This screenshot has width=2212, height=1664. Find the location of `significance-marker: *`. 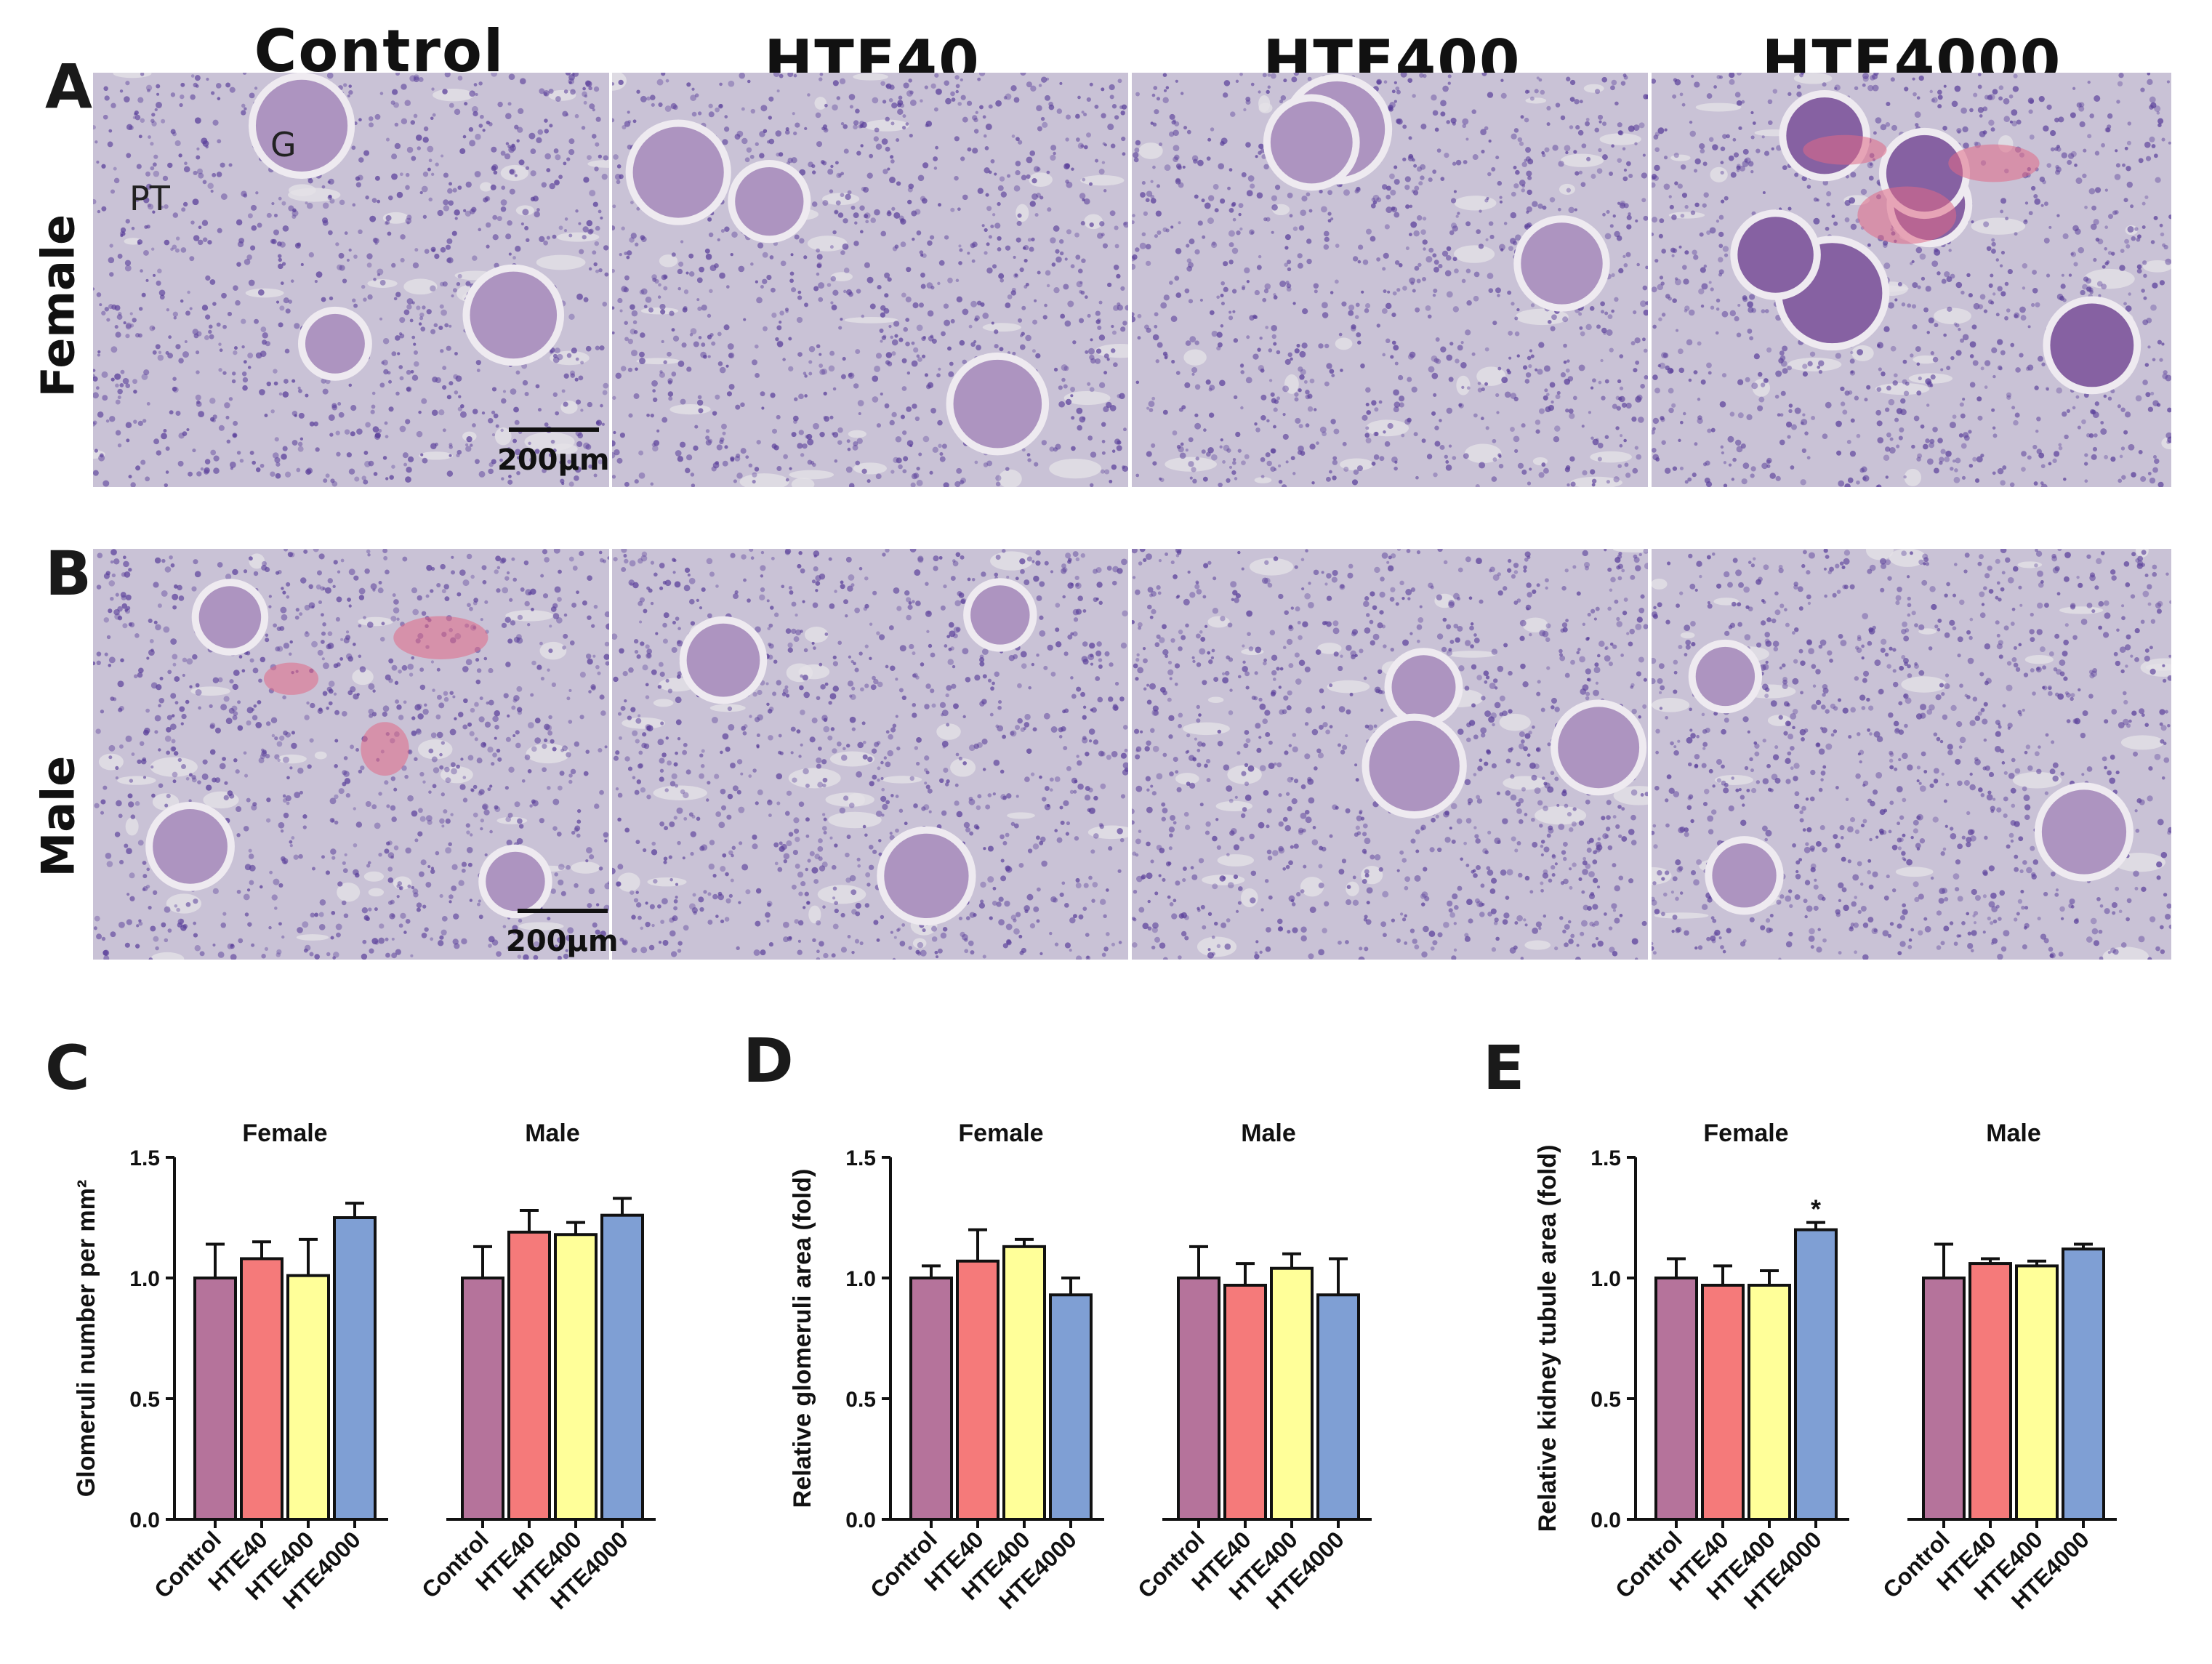

significance-marker: * is located at coordinates (1816, 1209).